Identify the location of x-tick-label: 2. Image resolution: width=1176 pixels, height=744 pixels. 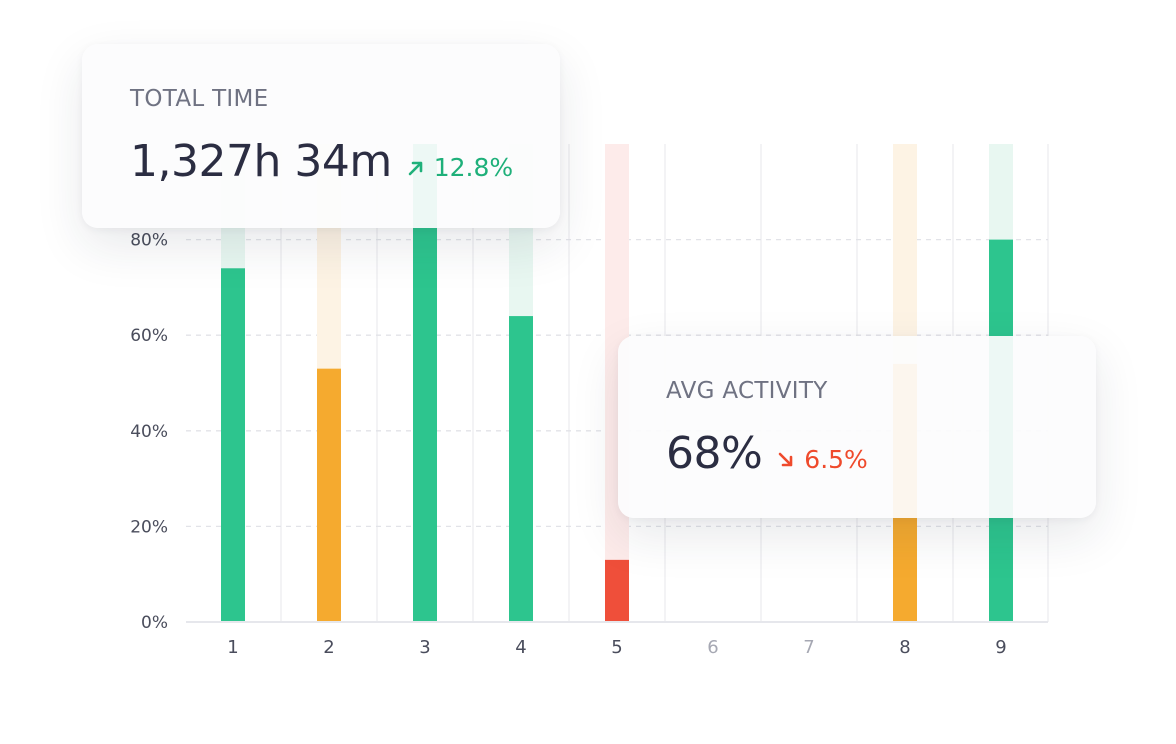
(328, 647).